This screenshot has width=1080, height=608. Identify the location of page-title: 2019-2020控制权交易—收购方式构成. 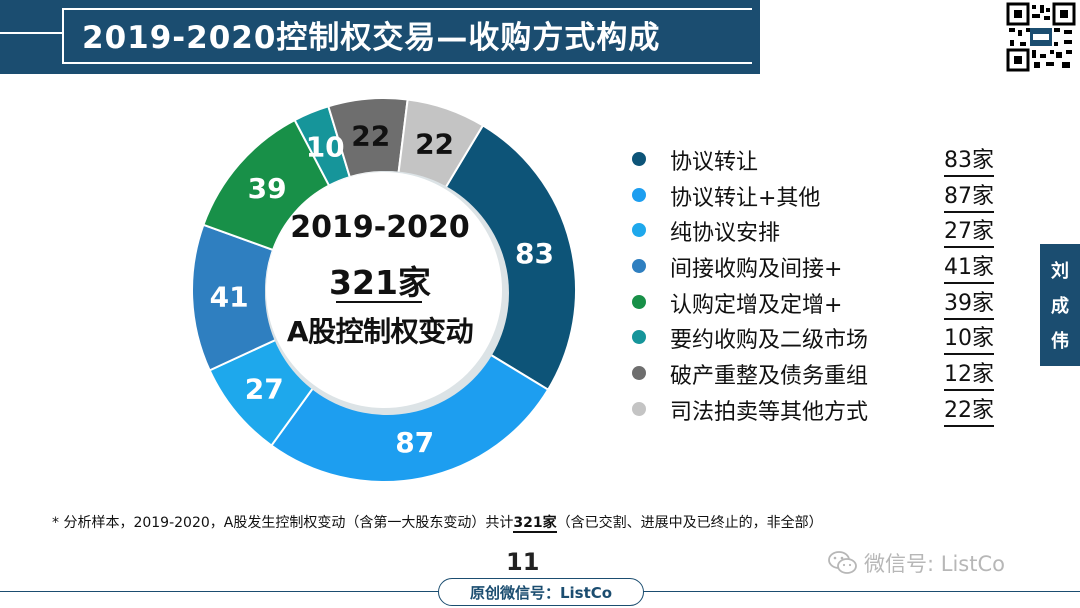
(371, 38).